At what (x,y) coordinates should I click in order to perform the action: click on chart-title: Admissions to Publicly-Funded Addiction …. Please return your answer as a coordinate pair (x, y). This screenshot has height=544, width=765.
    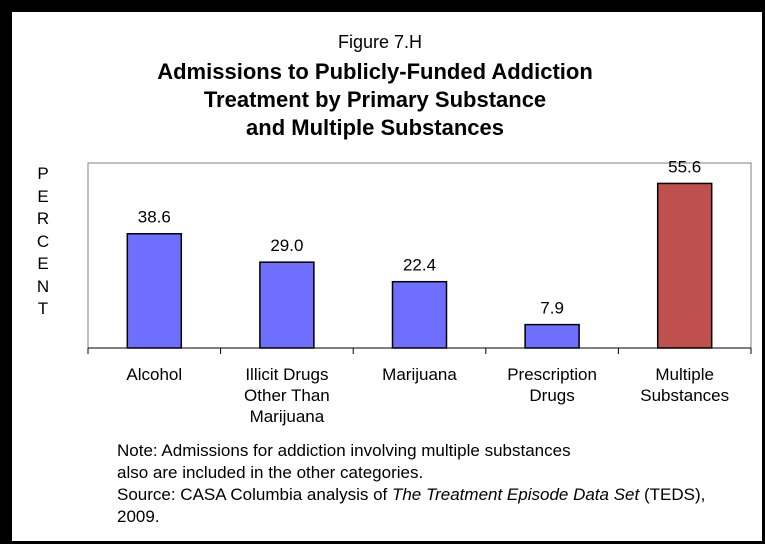
    Looking at the image, I should click on (375, 100).